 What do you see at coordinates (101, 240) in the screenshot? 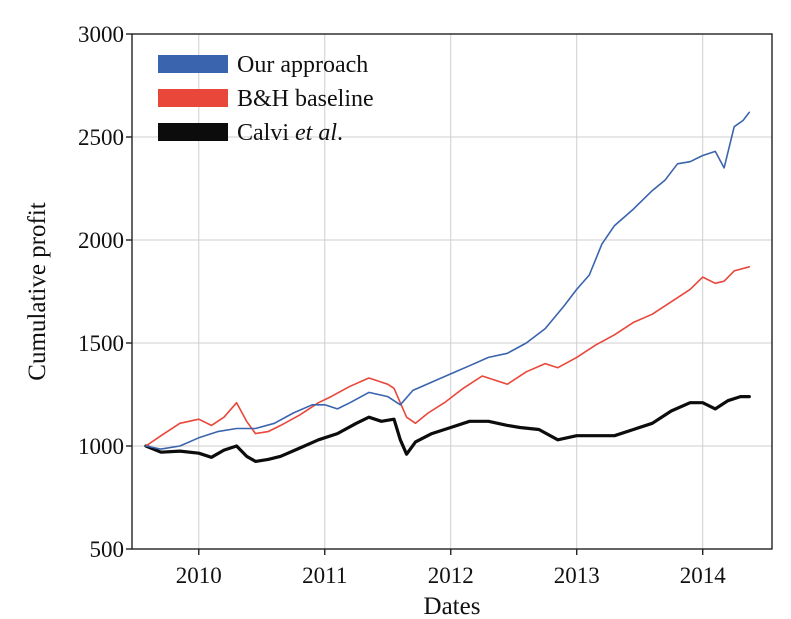
I see `y-tick-label: 2000` at bounding box center [101, 240].